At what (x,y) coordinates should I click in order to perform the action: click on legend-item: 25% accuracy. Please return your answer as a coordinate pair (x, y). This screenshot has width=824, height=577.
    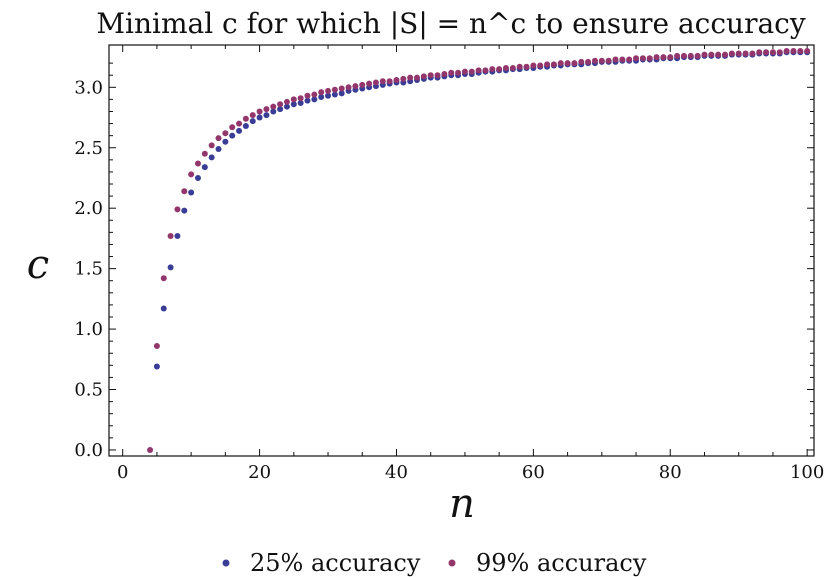
    Looking at the image, I should click on (321, 563).